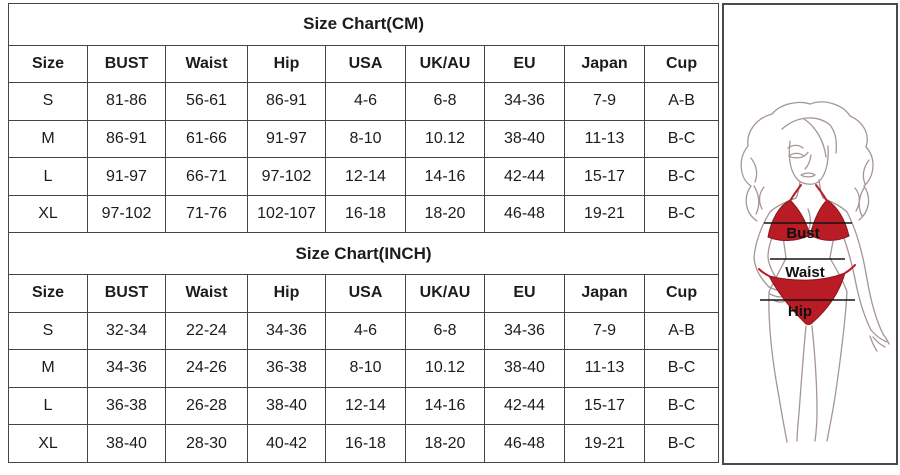 This screenshot has height=475, width=900. What do you see at coordinates (802, 233) in the screenshot?
I see `bust-label: Bust` at bounding box center [802, 233].